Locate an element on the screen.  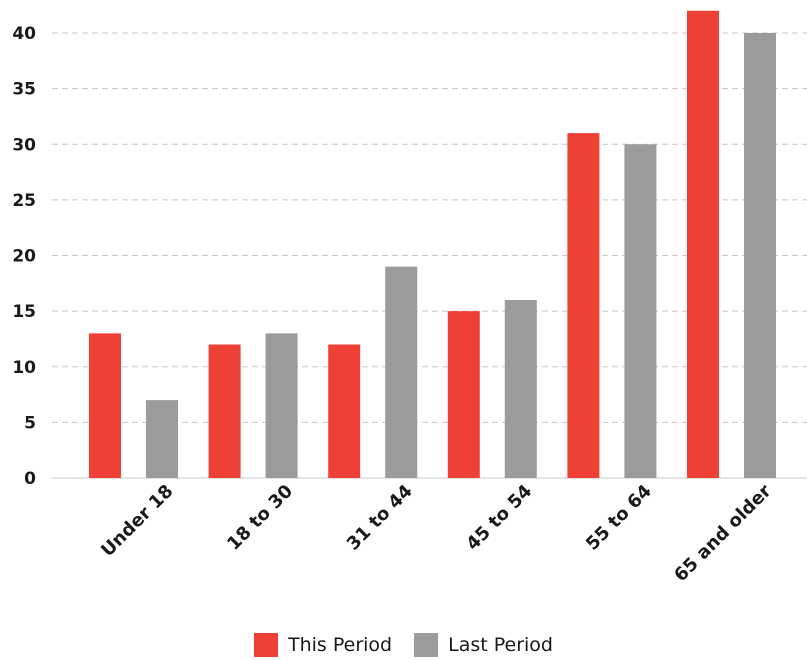
y-tick-label: 20 is located at coordinates (24, 257).